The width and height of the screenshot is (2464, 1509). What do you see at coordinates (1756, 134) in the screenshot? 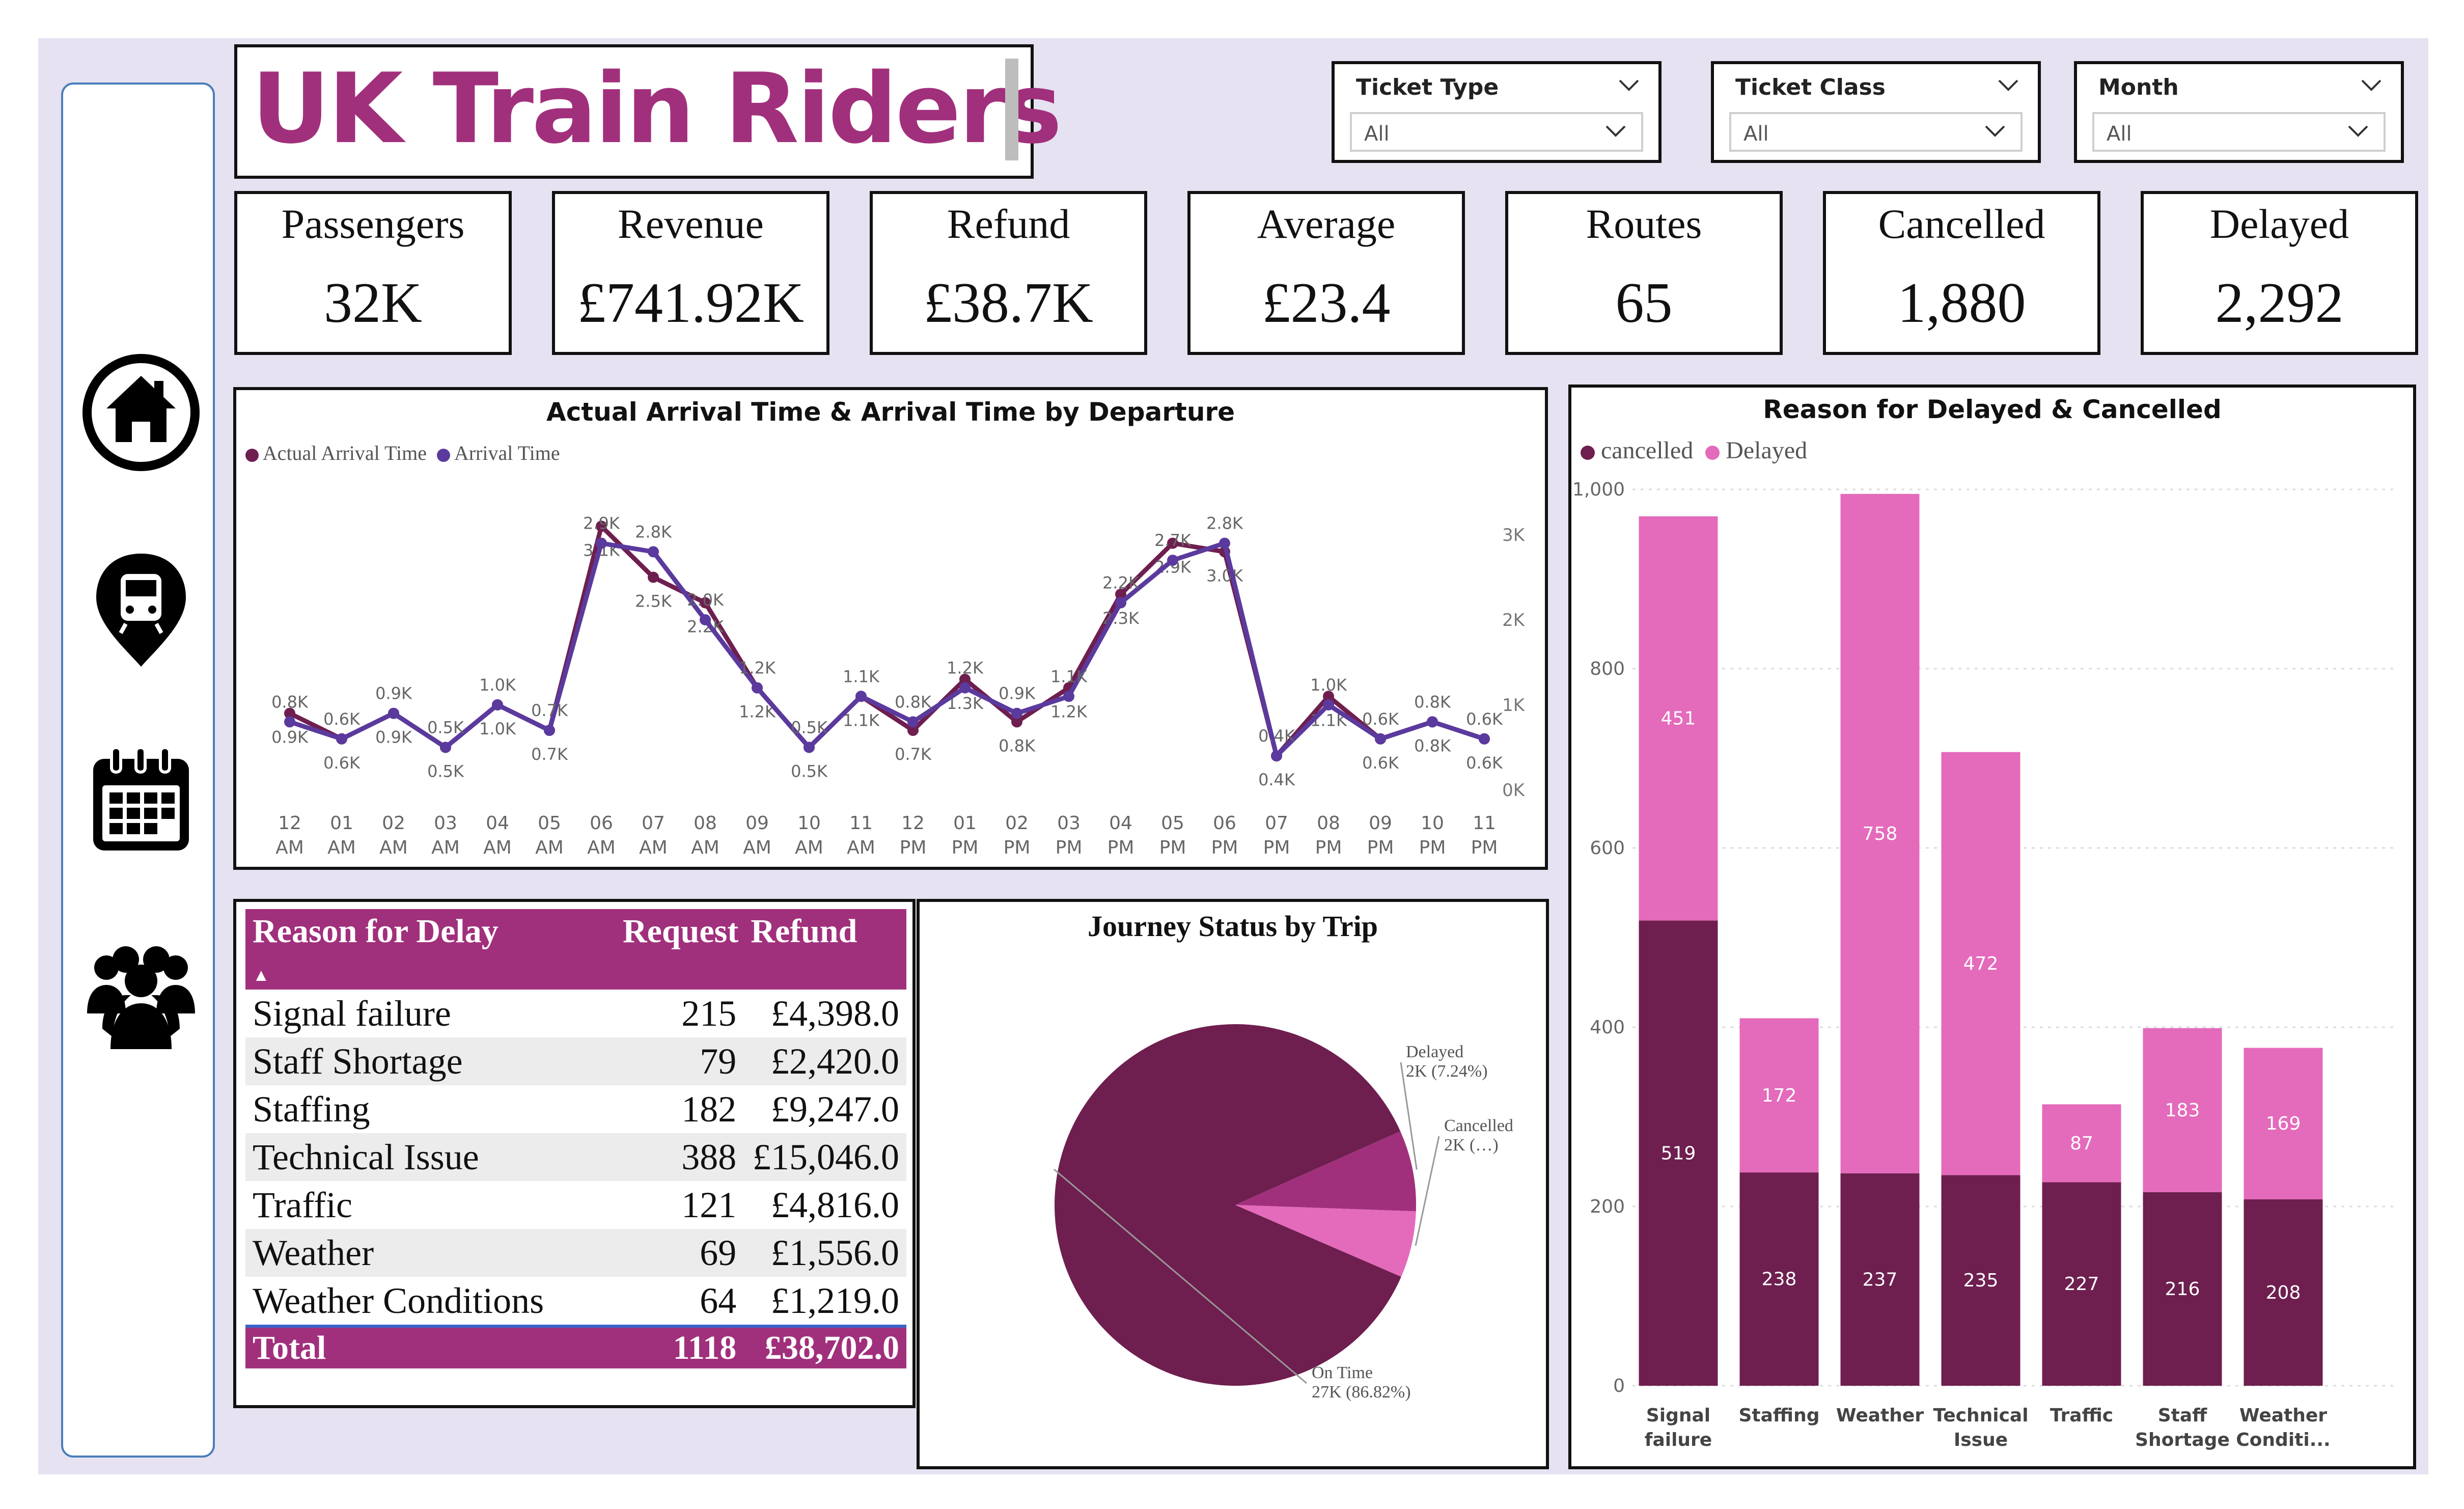
I see `dropdown-value: All` at bounding box center [1756, 134].